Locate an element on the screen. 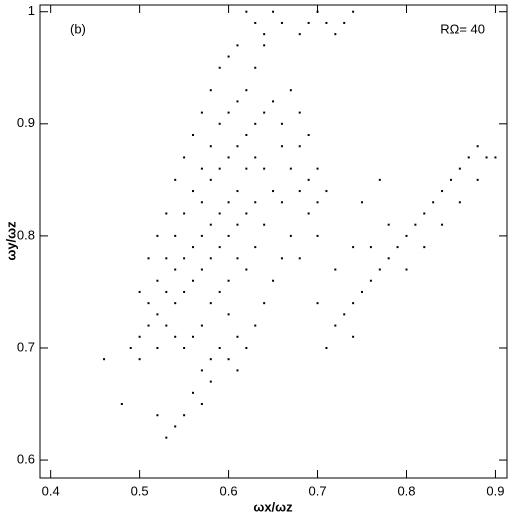  x-tick-label: 0.5 is located at coordinates (140, 490).